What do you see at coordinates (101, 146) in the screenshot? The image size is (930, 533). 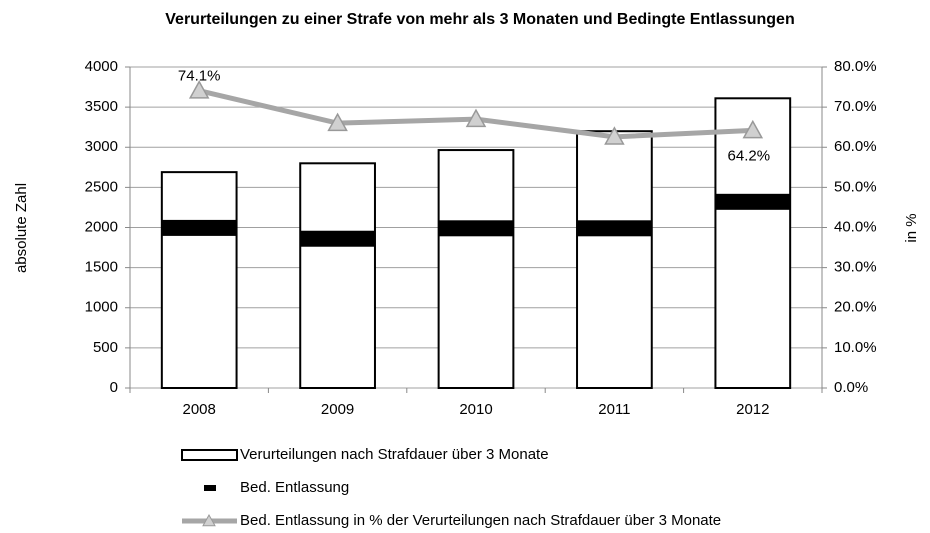 I see `y-tick-label: 3000` at bounding box center [101, 146].